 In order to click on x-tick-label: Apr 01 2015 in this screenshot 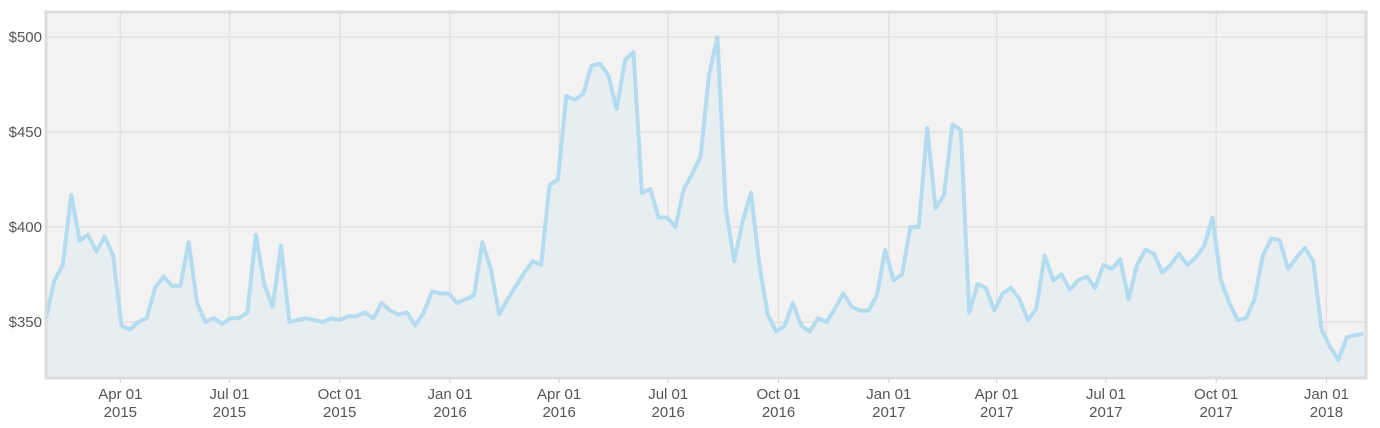, I will do `click(120, 403)`.